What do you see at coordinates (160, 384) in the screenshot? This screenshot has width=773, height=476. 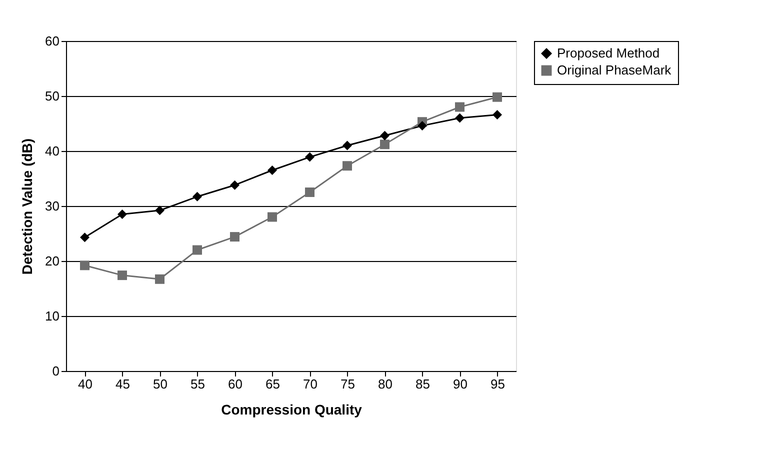 I see `x-tick-label: 50` at bounding box center [160, 384].